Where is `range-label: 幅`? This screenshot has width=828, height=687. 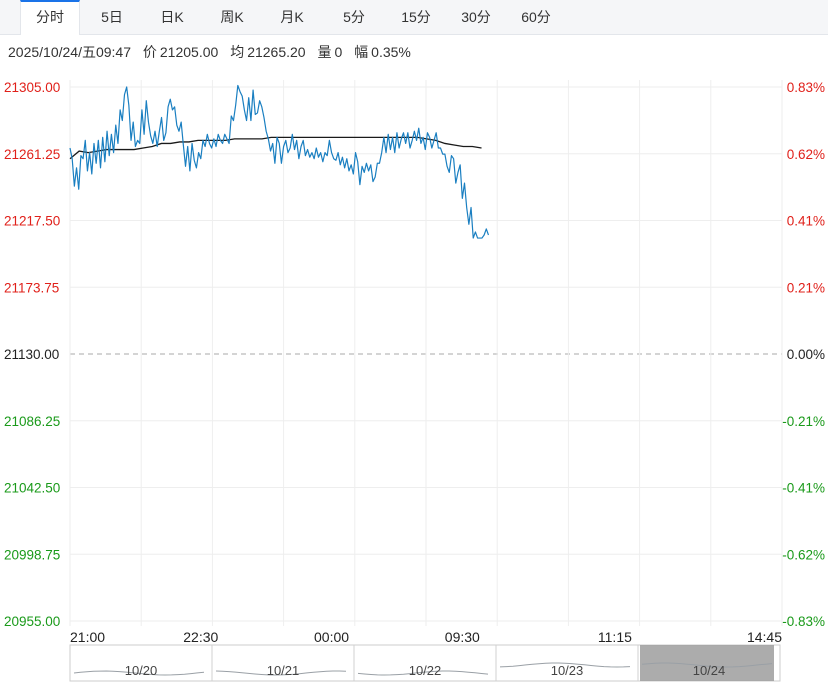
range-label: 幅 is located at coordinates (361, 52).